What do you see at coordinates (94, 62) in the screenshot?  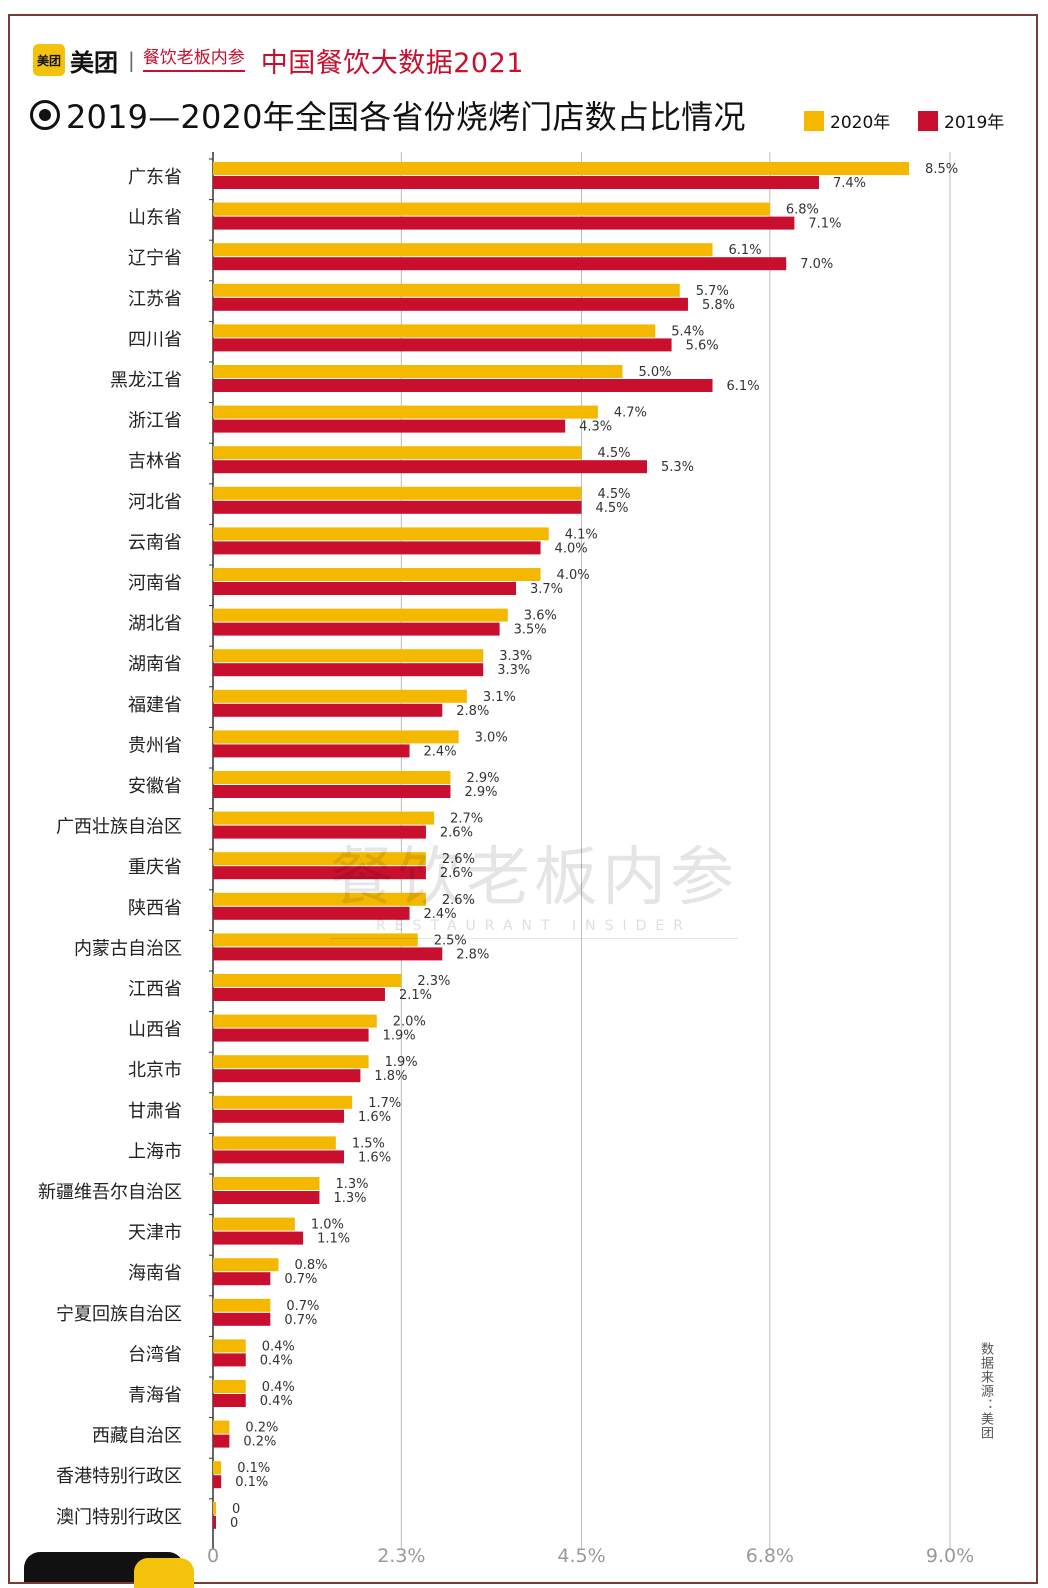 I see `meituan-brand-name: 美团` at bounding box center [94, 62].